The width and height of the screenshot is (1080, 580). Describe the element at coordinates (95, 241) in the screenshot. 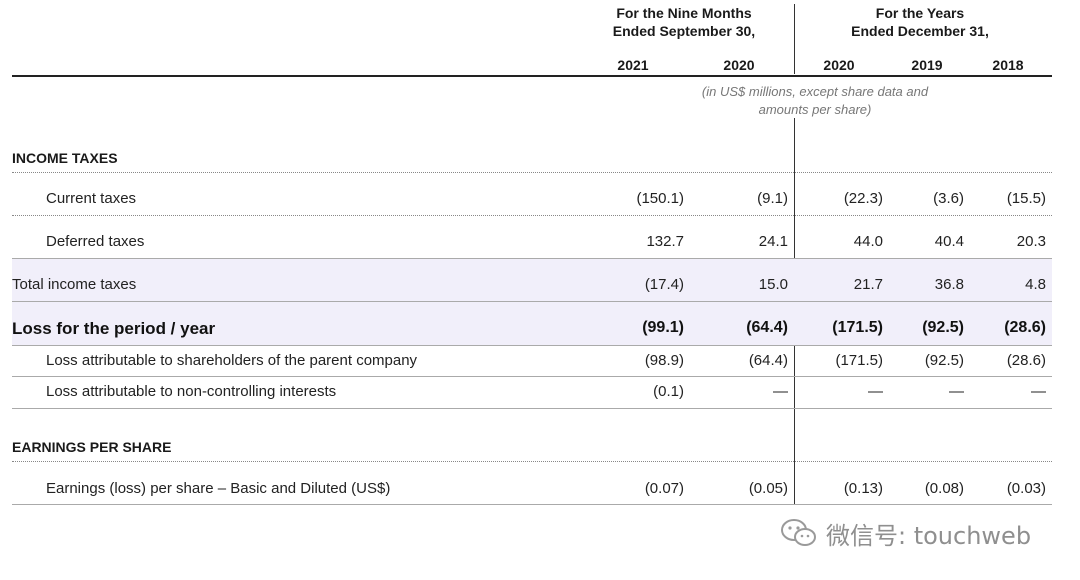

I see `row-label: Deferred taxes` at that location.